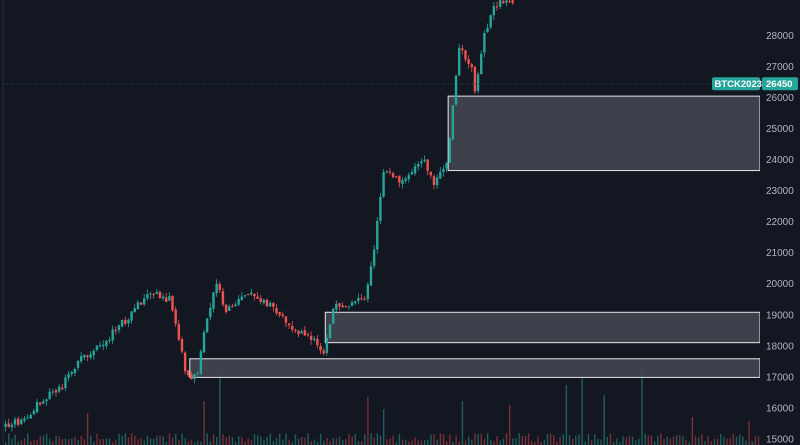 The height and width of the screenshot is (445, 800). Describe the element at coordinates (780, 160) in the screenshot. I see `price-tick-label: 24000` at that location.